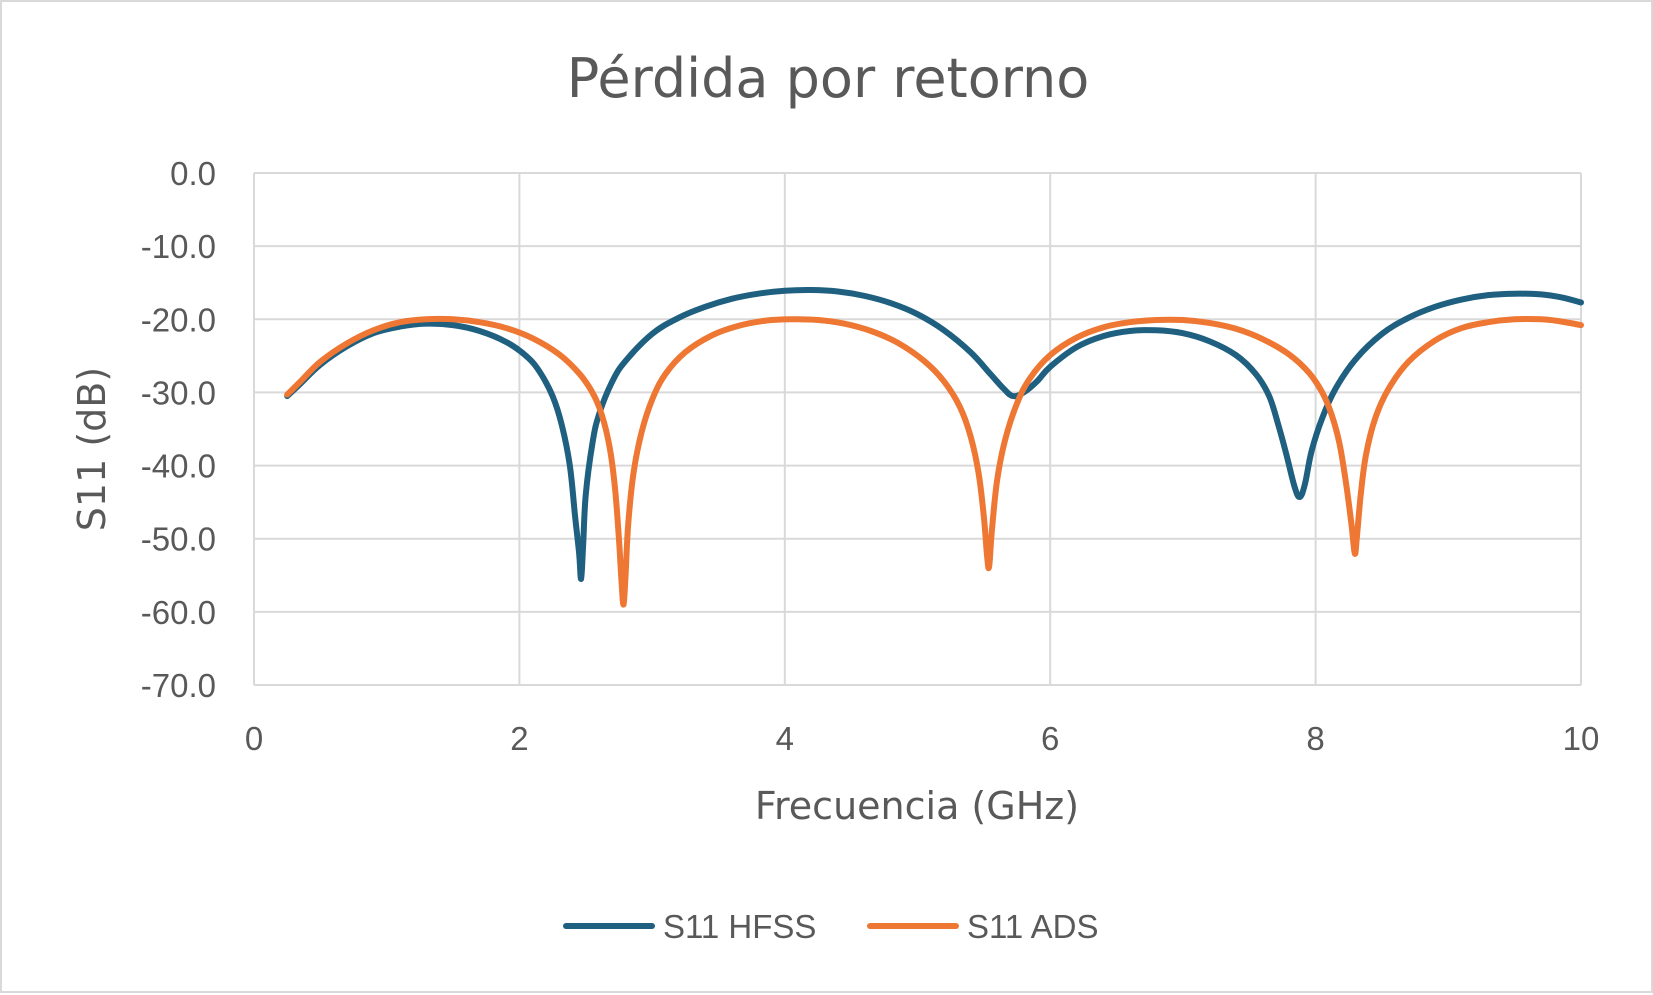  I want to click on y-tick-label: 0.0, so click(193, 173).